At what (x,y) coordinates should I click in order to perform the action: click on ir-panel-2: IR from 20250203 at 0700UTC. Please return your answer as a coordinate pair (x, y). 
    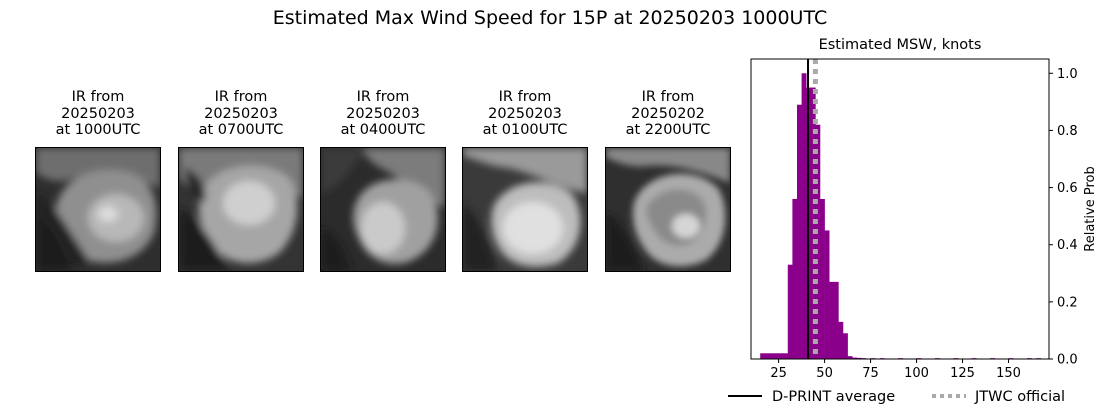
    Looking at the image, I should click on (241, 180).